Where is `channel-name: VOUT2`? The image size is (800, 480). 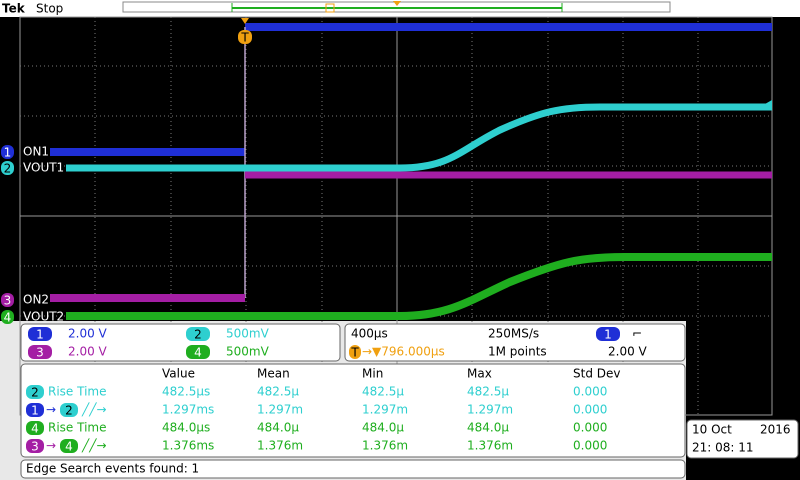 channel-name: VOUT2 is located at coordinates (43, 317).